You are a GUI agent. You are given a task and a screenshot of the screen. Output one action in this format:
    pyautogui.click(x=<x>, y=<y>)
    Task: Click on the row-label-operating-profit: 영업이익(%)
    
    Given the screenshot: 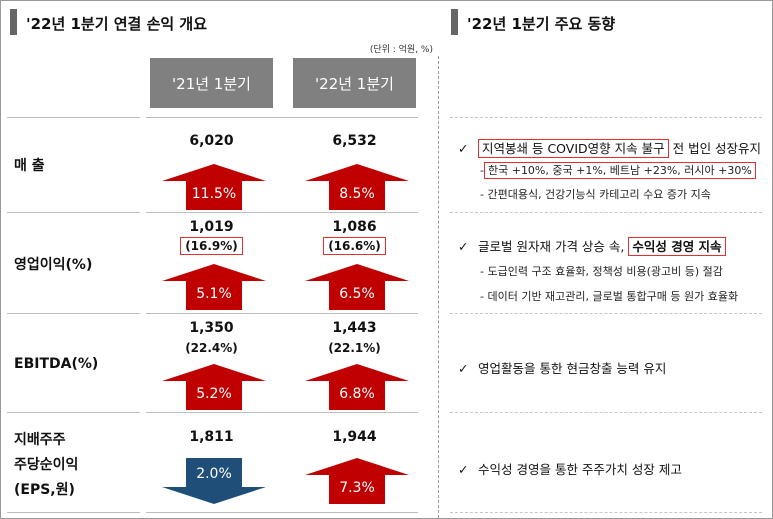 What is the action you would take?
    pyautogui.click(x=53, y=265)
    